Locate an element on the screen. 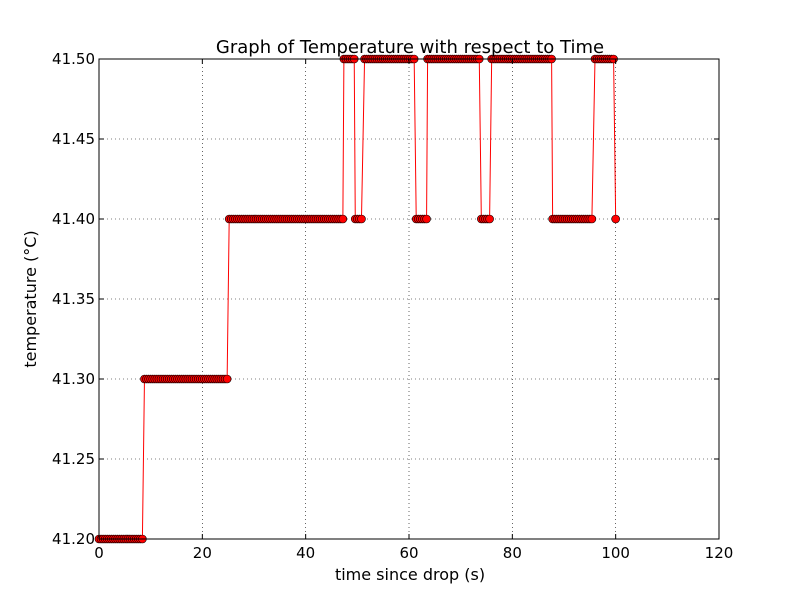 The width and height of the screenshot is (800, 600). y-tick-label: 41.20 is located at coordinates (73, 539).